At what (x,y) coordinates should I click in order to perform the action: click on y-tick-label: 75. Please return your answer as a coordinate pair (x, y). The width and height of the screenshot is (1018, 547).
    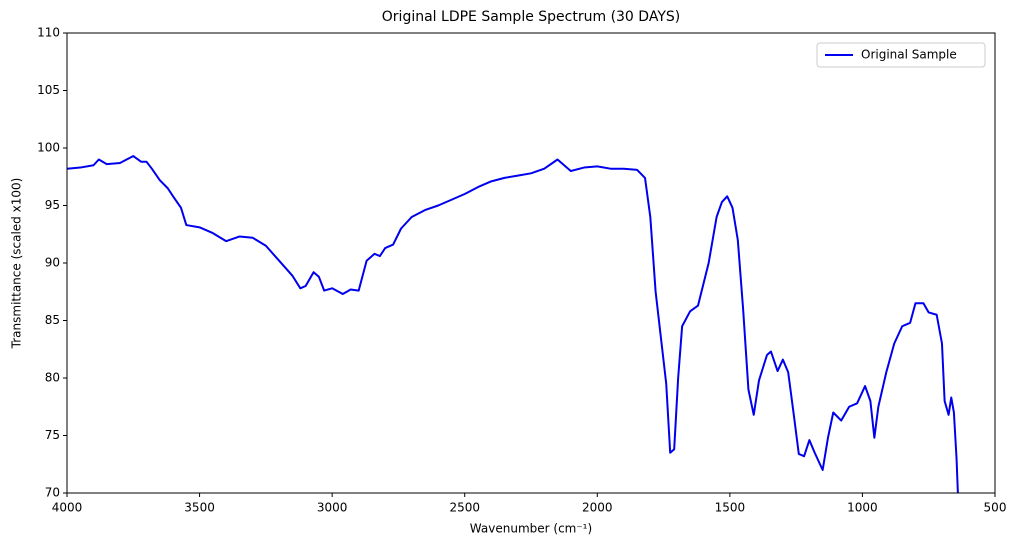
    Looking at the image, I should click on (52, 435).